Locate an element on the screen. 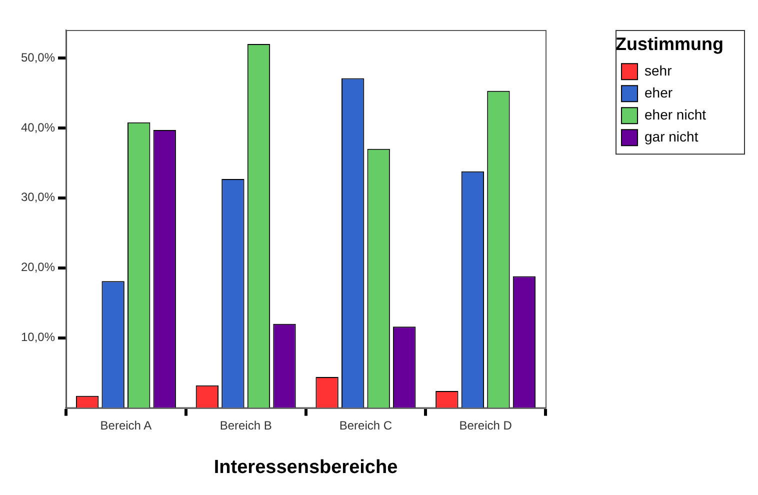 The image size is (758, 495). y-tick-label: 30,0% is located at coordinates (38, 197).